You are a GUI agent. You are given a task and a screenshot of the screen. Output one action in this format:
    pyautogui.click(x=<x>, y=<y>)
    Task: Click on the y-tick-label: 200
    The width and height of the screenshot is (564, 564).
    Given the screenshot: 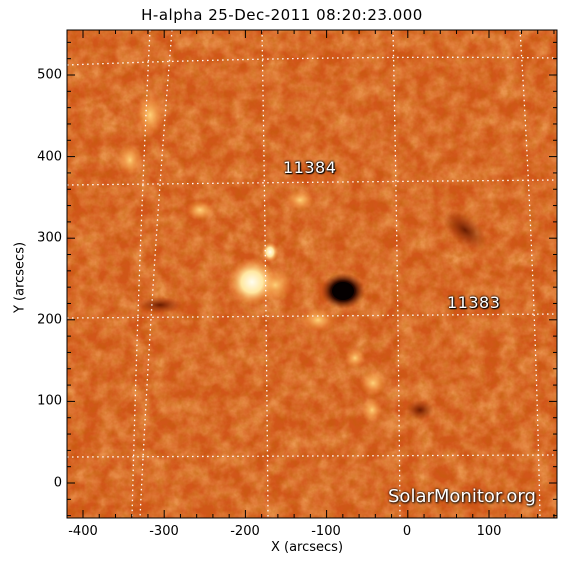 What is the action you would take?
    pyautogui.click(x=49, y=320)
    